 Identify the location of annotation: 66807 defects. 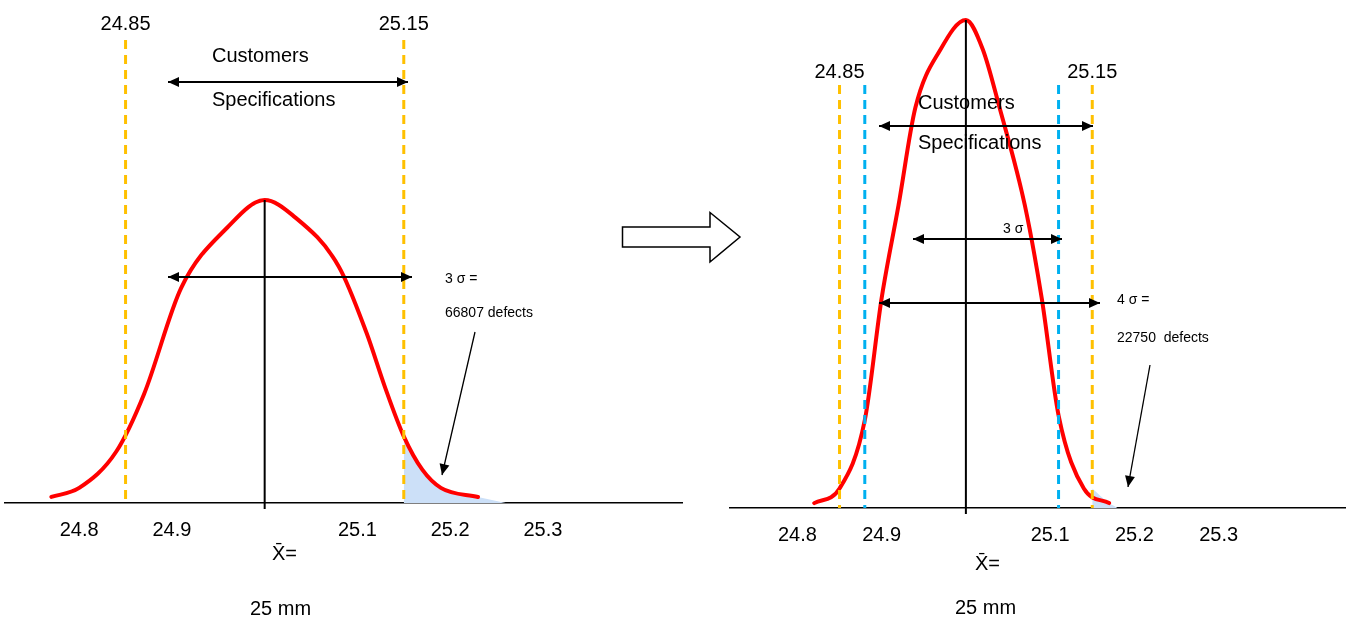
(489, 312).